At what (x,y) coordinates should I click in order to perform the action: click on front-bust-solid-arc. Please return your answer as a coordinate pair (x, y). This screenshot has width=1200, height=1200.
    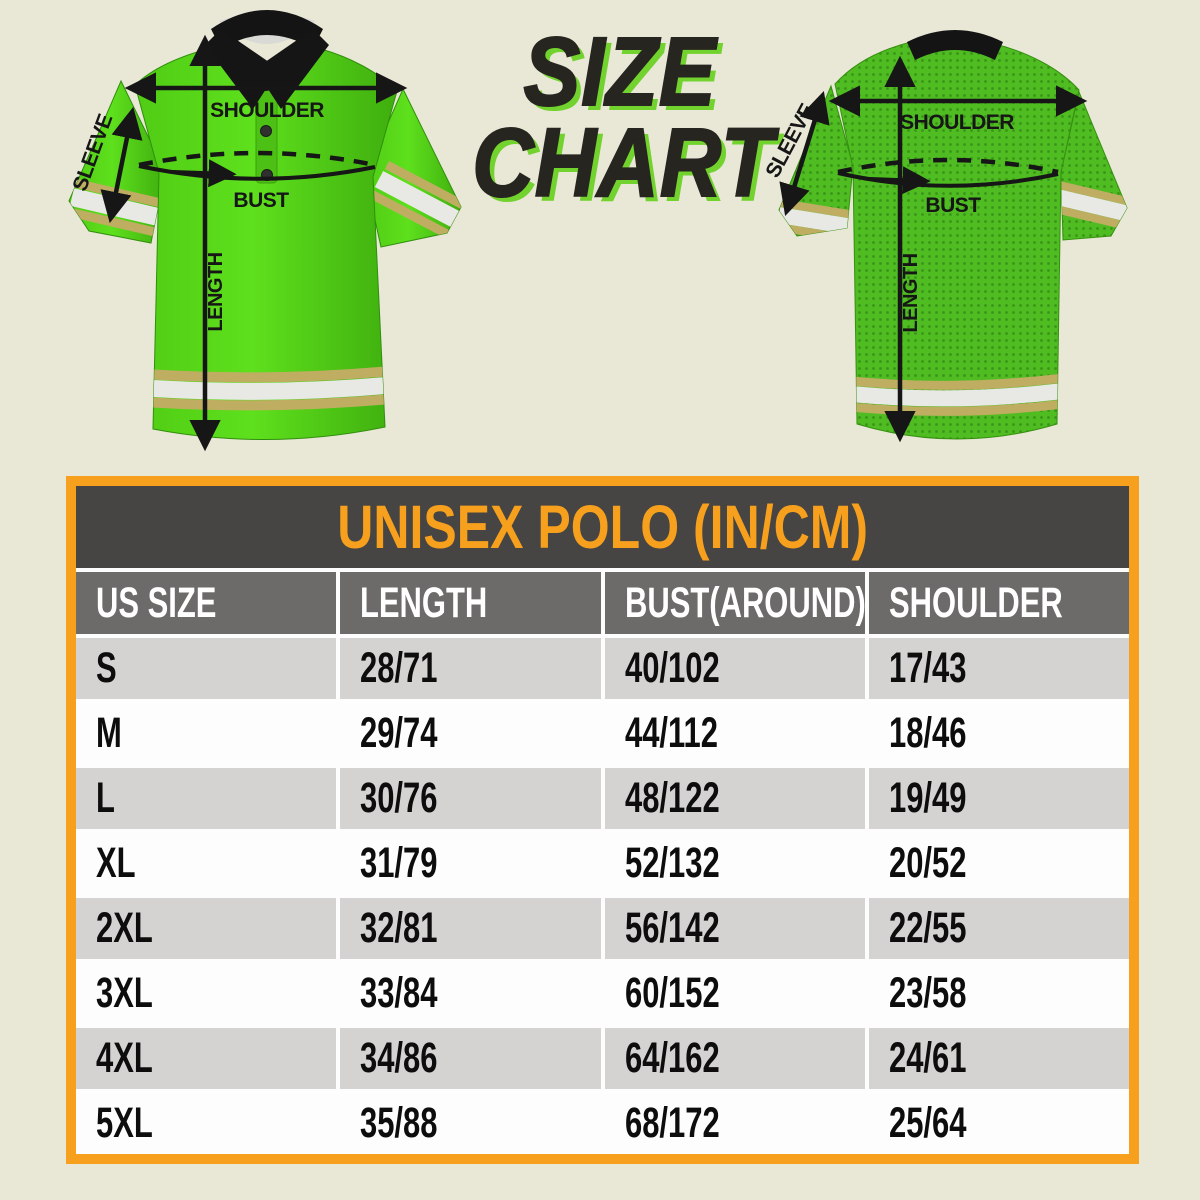
    Looking at the image, I should click on (257, 172).